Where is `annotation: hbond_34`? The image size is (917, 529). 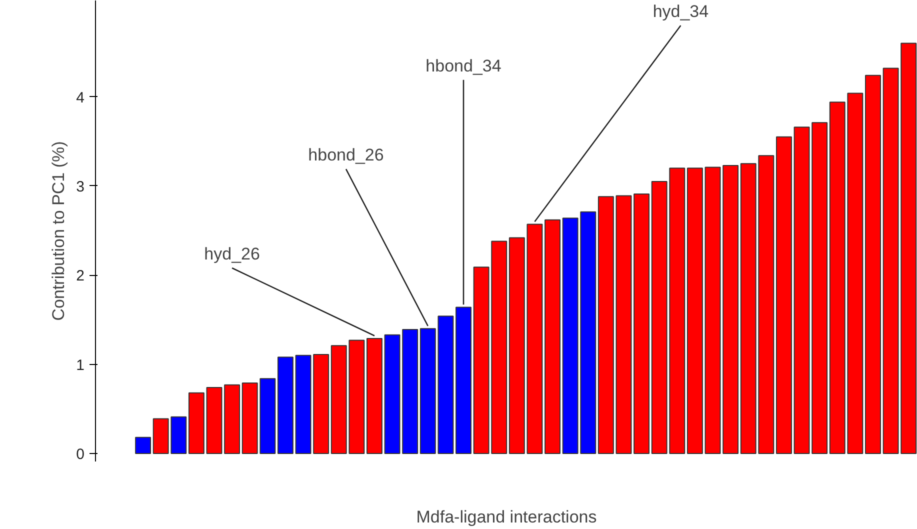
annotation: hbond_34 is located at coordinates (464, 66).